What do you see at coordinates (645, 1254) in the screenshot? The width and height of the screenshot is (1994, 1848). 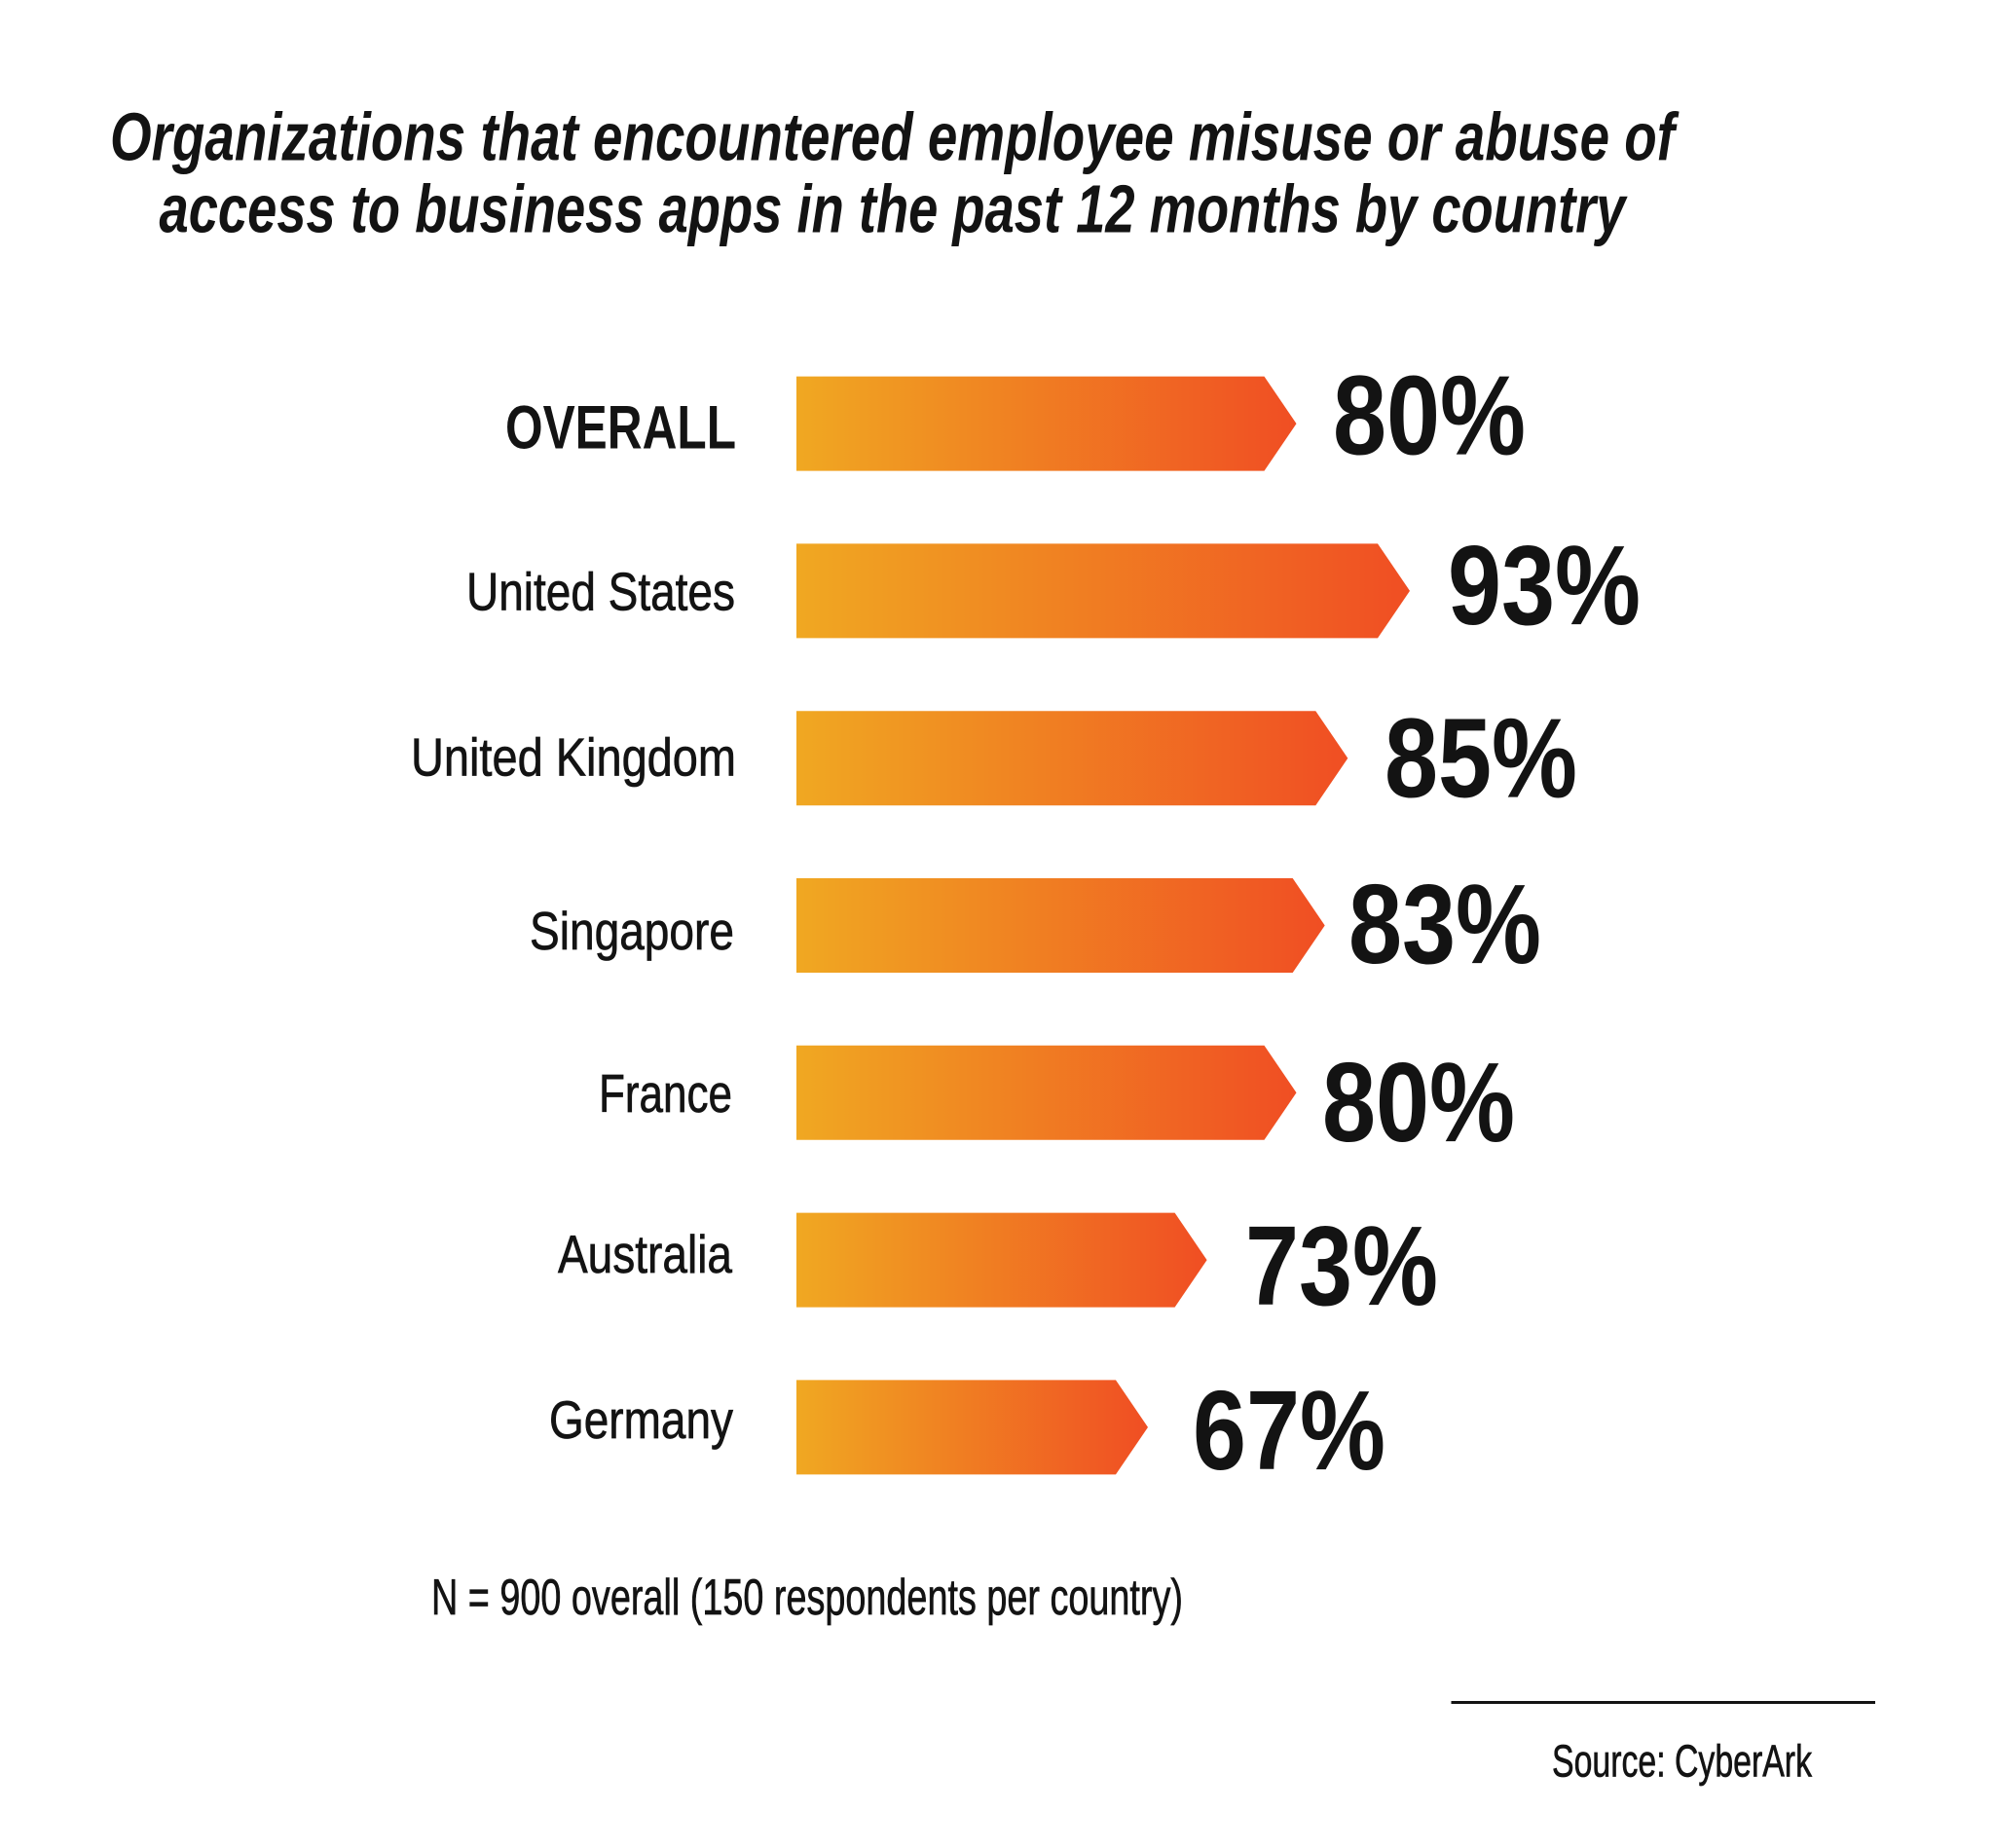 I see `svg-text: Australia` at bounding box center [645, 1254].